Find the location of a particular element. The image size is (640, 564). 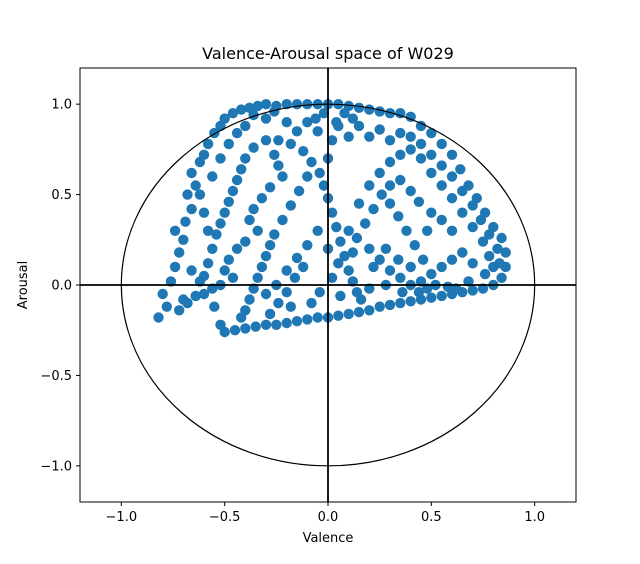

y-tick-label: −0.5 is located at coordinates (56, 376).